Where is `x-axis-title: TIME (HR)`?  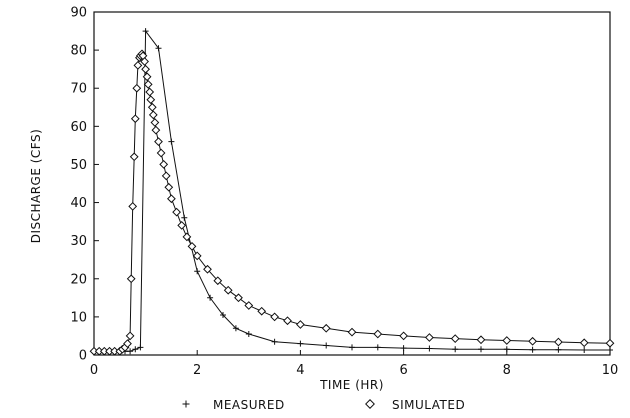 x-axis-title: TIME (HR) is located at coordinates (351, 385).